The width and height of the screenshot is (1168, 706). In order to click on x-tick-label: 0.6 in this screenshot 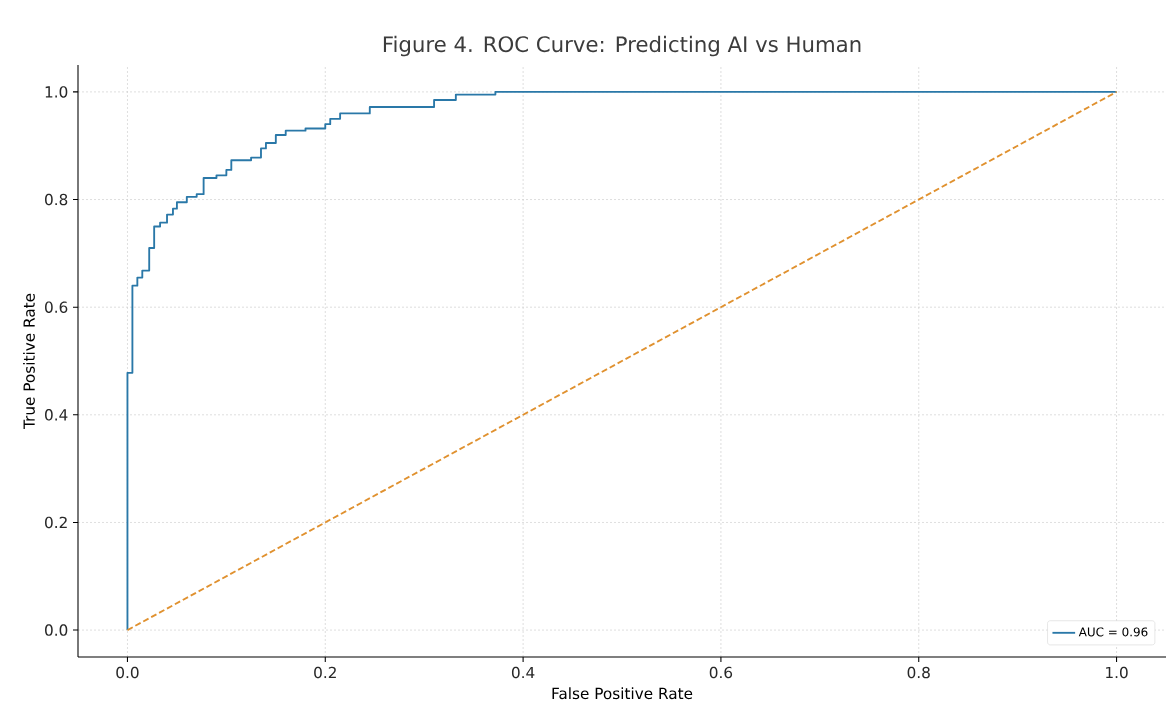, I will do `click(721, 672)`.